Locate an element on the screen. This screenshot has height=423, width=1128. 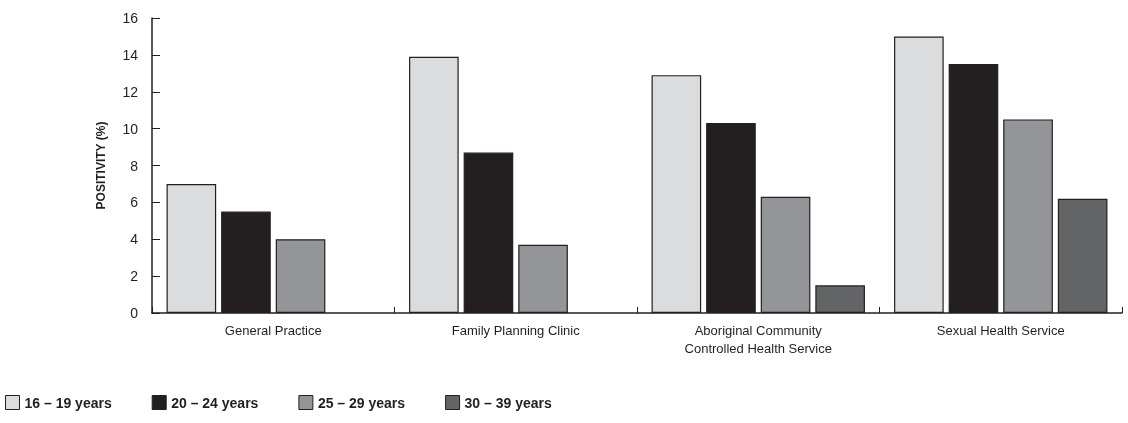
y-tick-label: 14 is located at coordinates (130, 54).